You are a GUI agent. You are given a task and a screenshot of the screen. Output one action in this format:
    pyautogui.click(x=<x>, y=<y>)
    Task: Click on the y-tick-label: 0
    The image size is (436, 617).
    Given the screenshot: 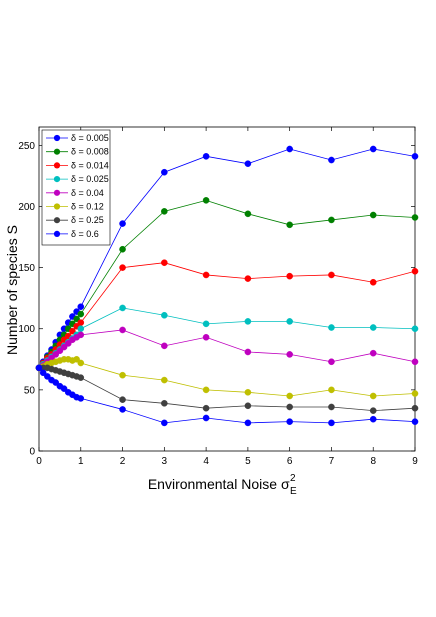 What is the action you would take?
    pyautogui.click(x=32, y=452)
    